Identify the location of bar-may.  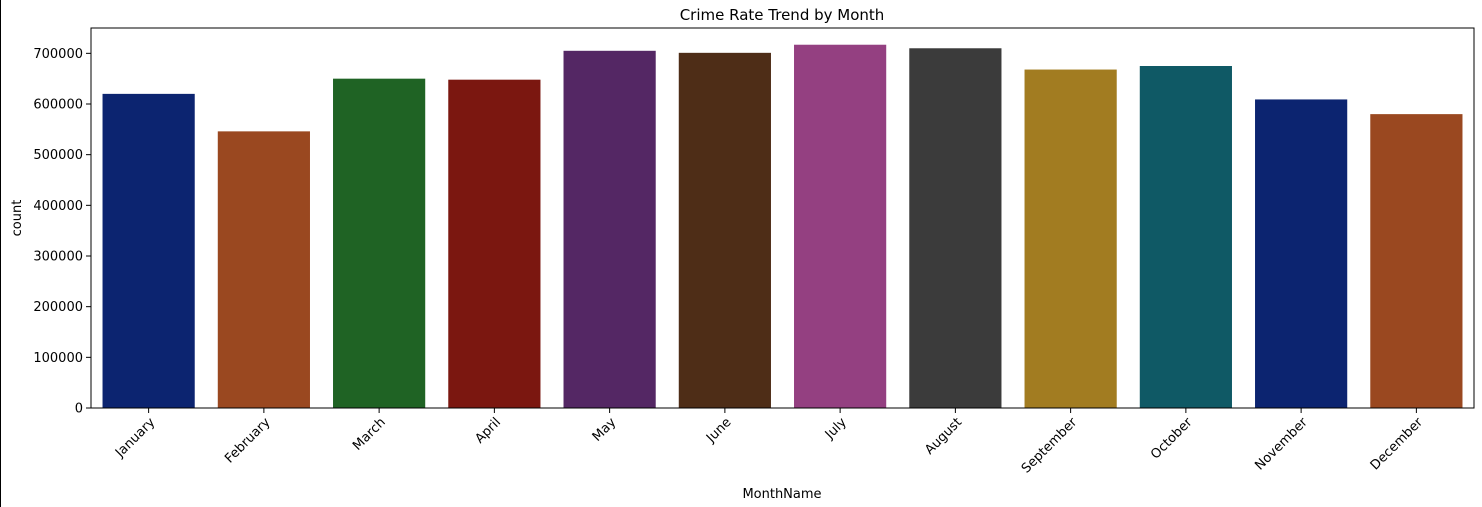
(609, 229).